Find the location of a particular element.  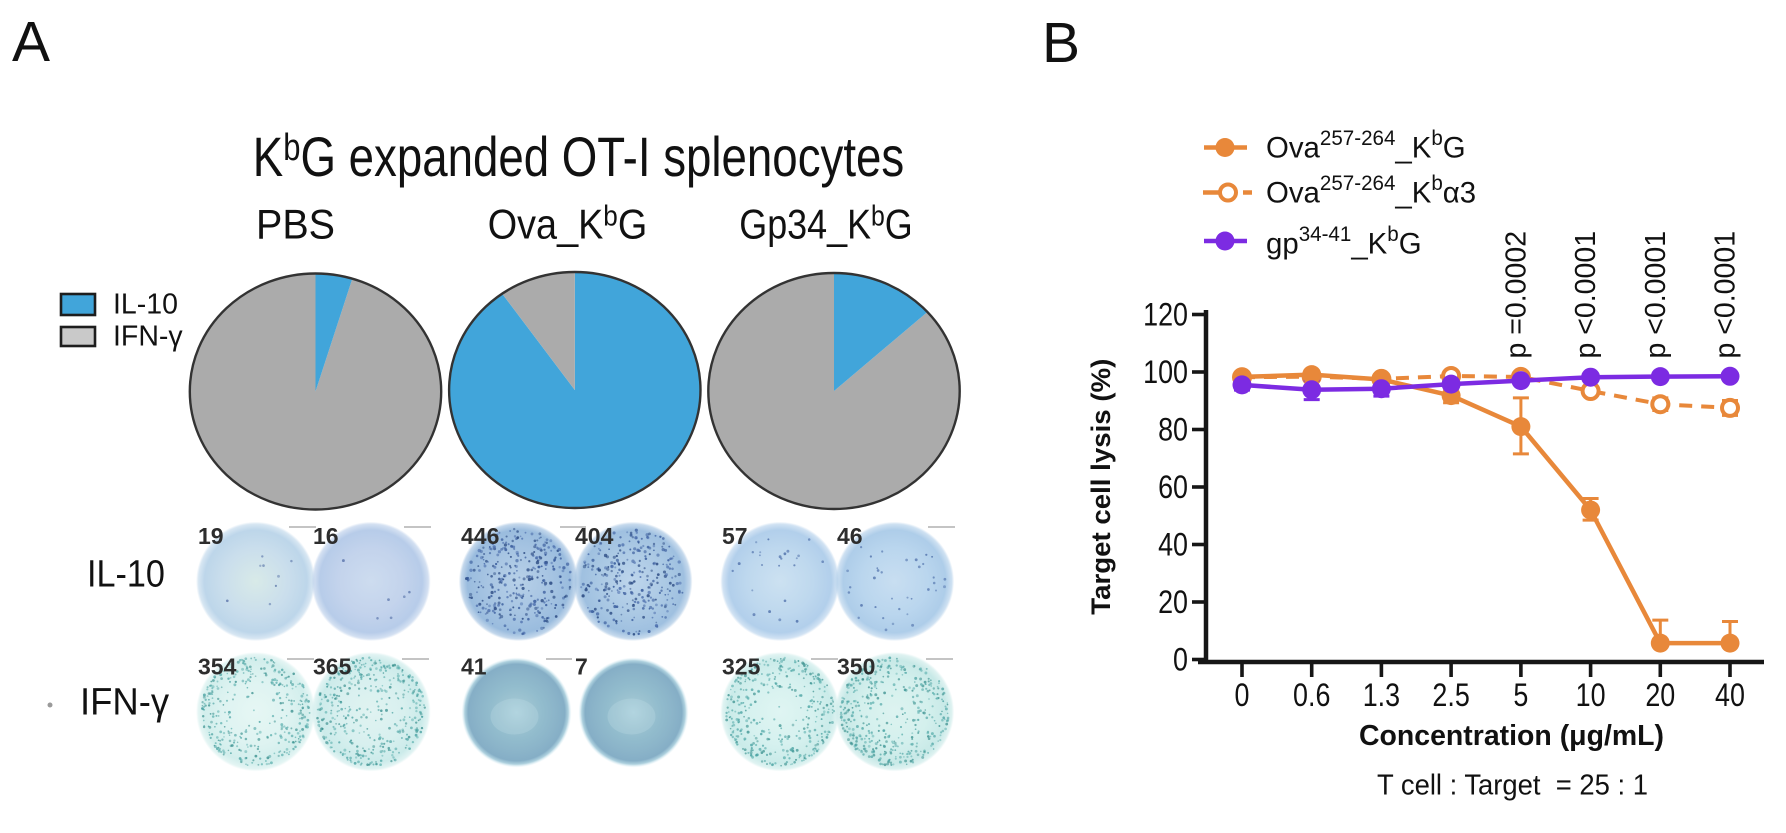

svg-text: 80 is located at coordinates (1173, 430).